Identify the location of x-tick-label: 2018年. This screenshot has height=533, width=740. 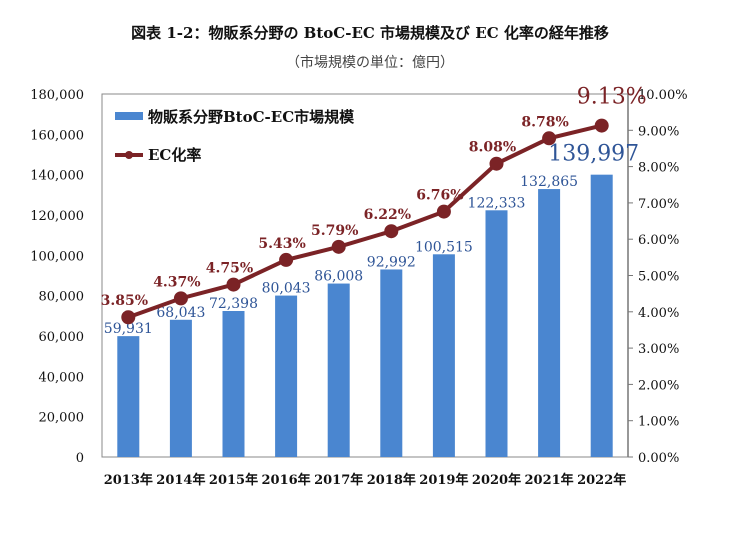
(391, 480).